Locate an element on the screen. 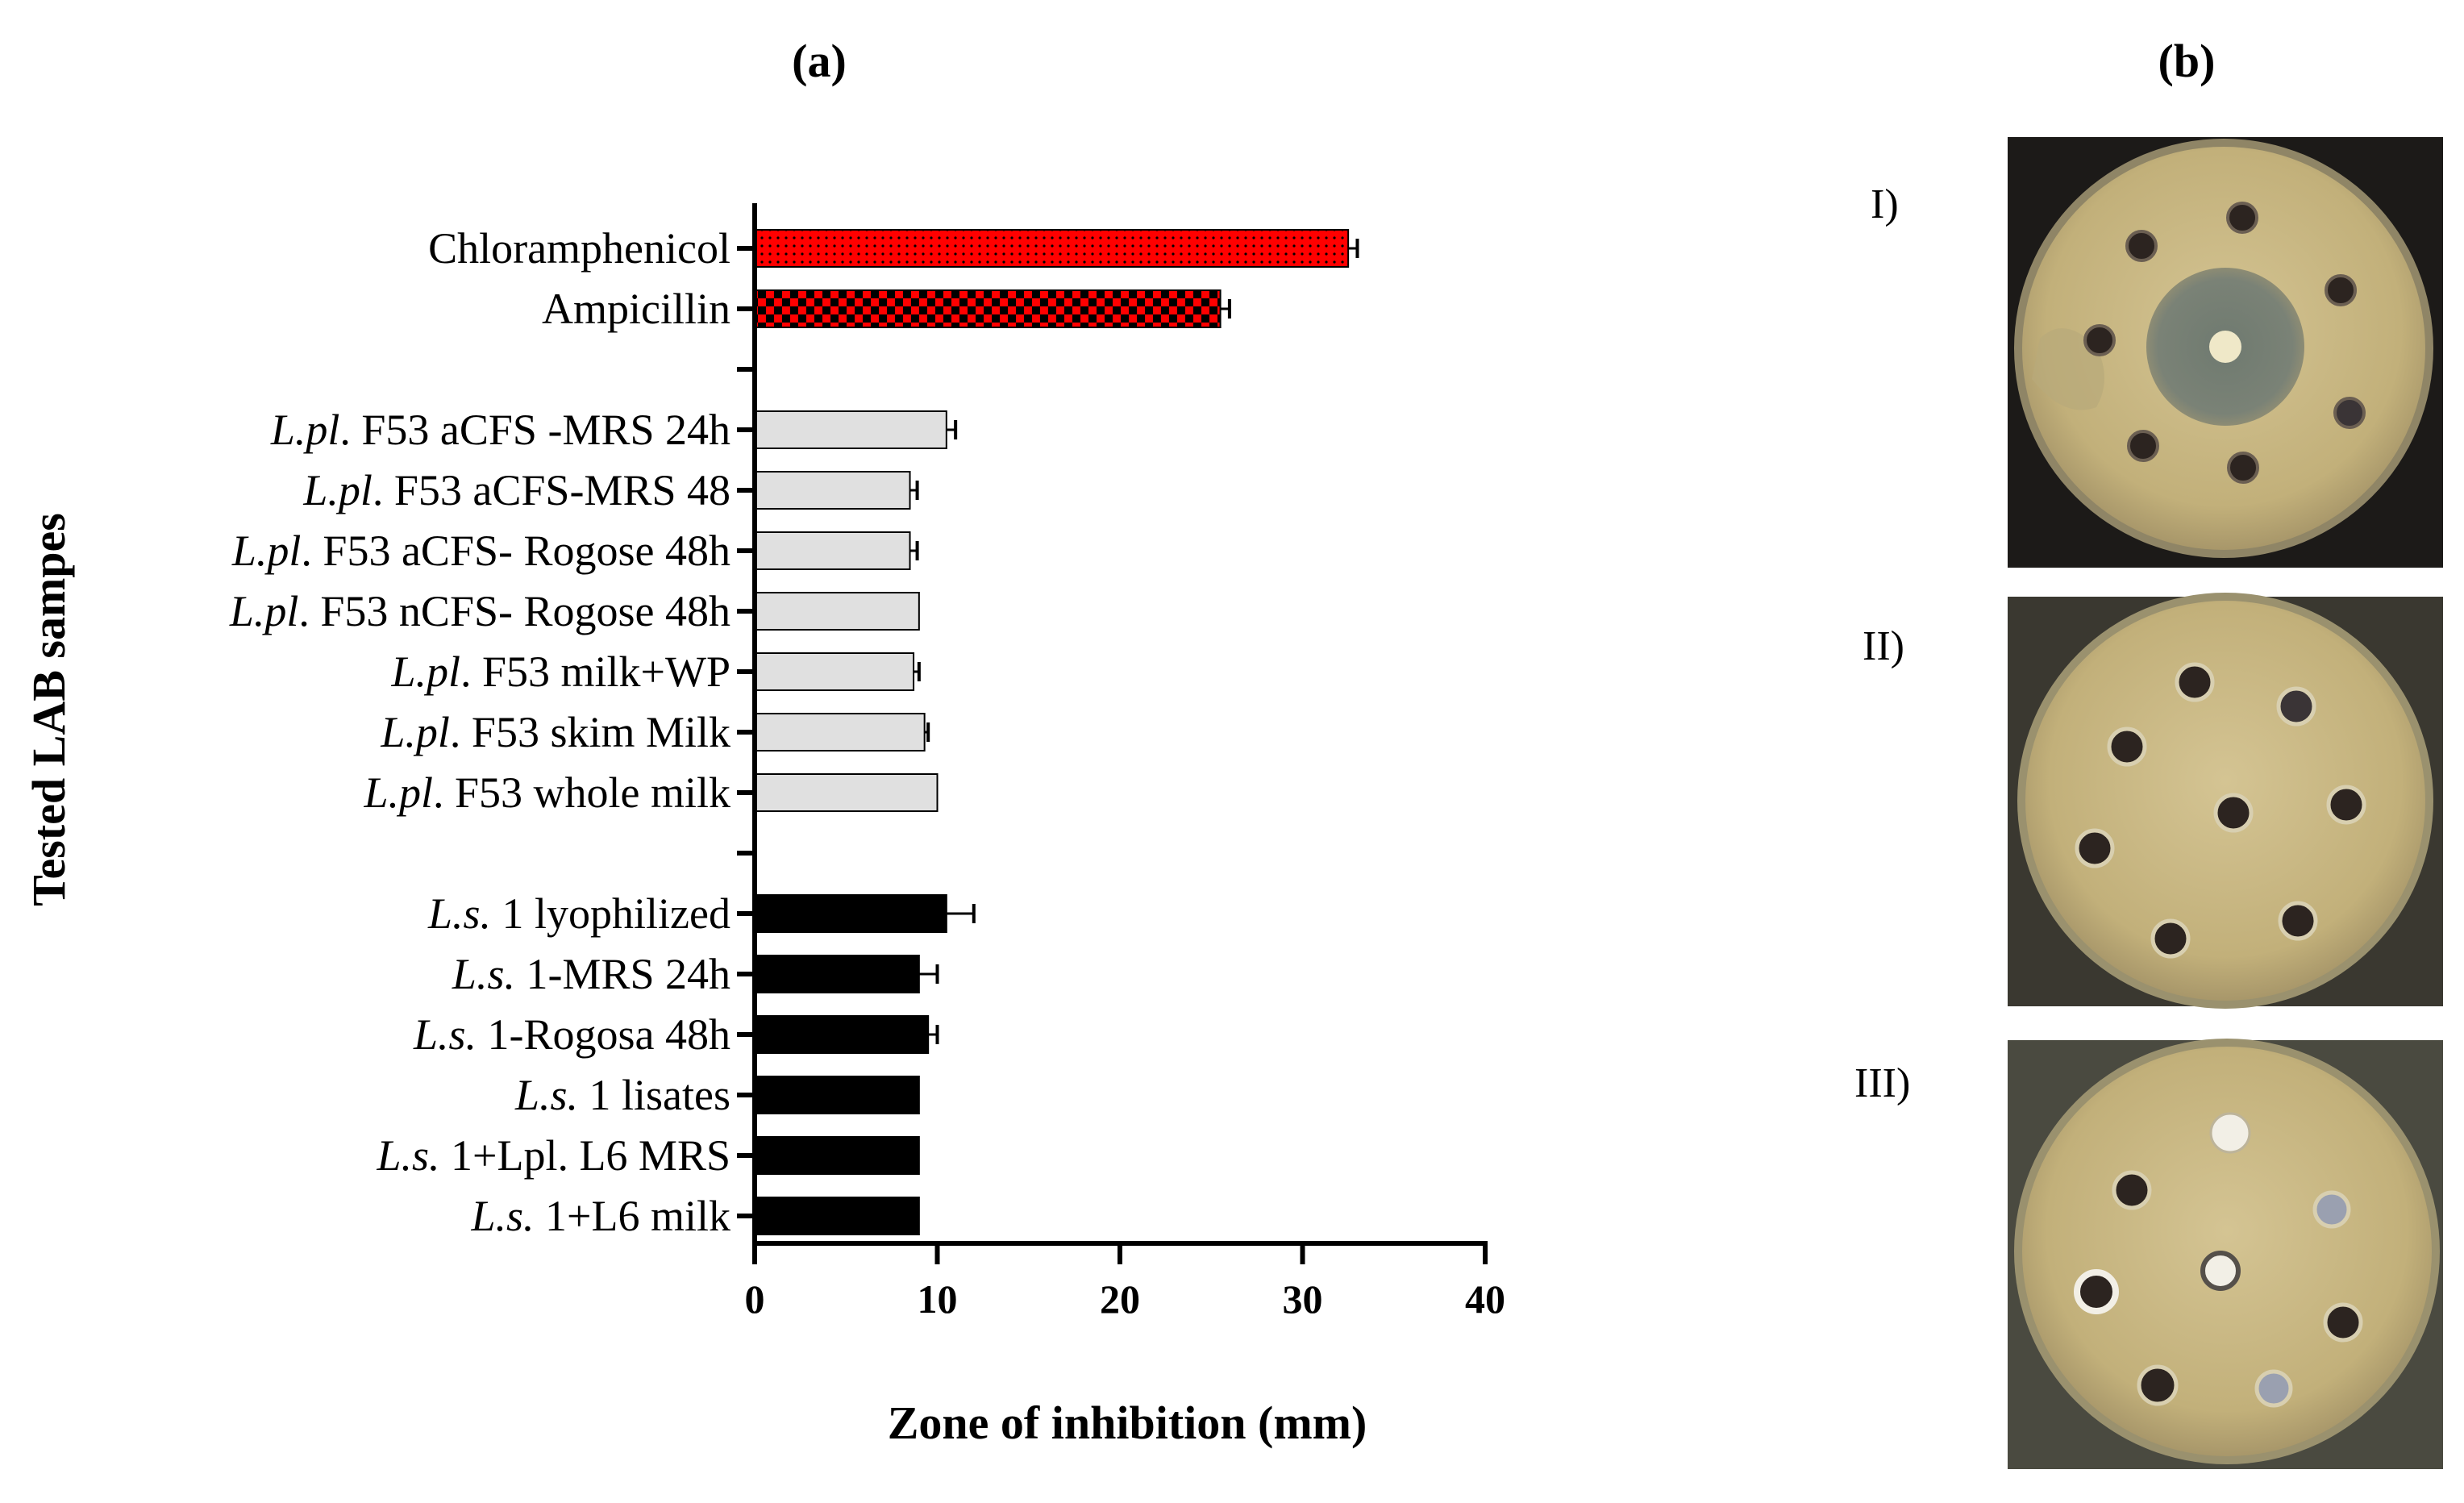  category-label: L.s. 1+L6 milk is located at coordinates (601, 1216).